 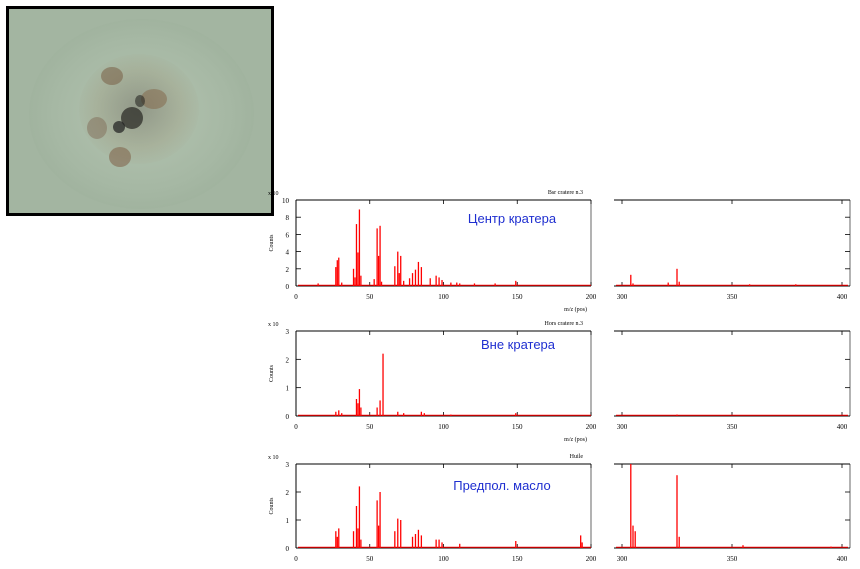 What do you see at coordinates (288, 253) in the screenshot?
I see `y-tick-label: 4` at bounding box center [288, 253].